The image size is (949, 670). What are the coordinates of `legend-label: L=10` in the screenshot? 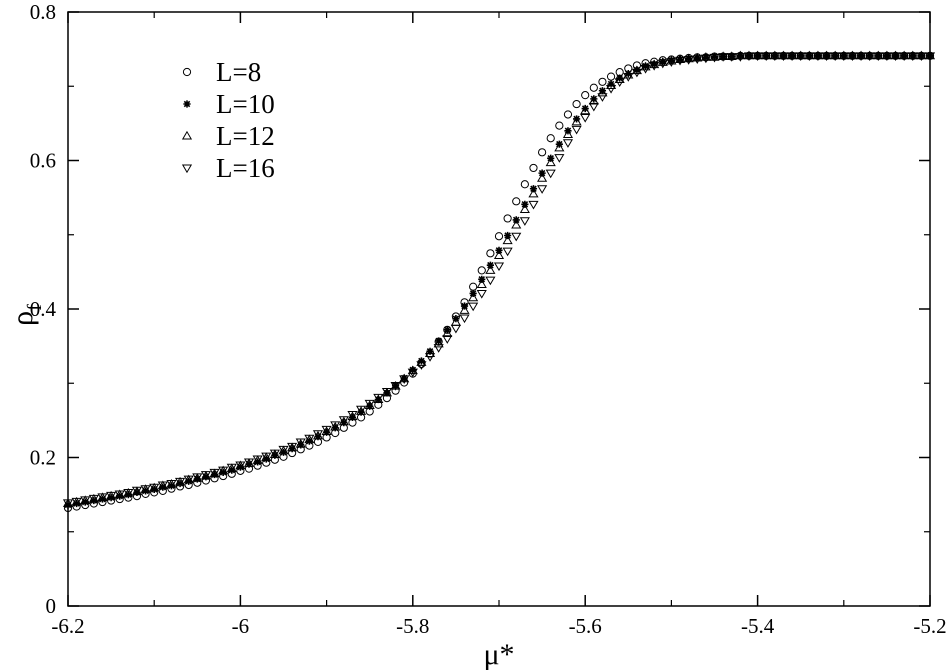 It's located at (245, 104).